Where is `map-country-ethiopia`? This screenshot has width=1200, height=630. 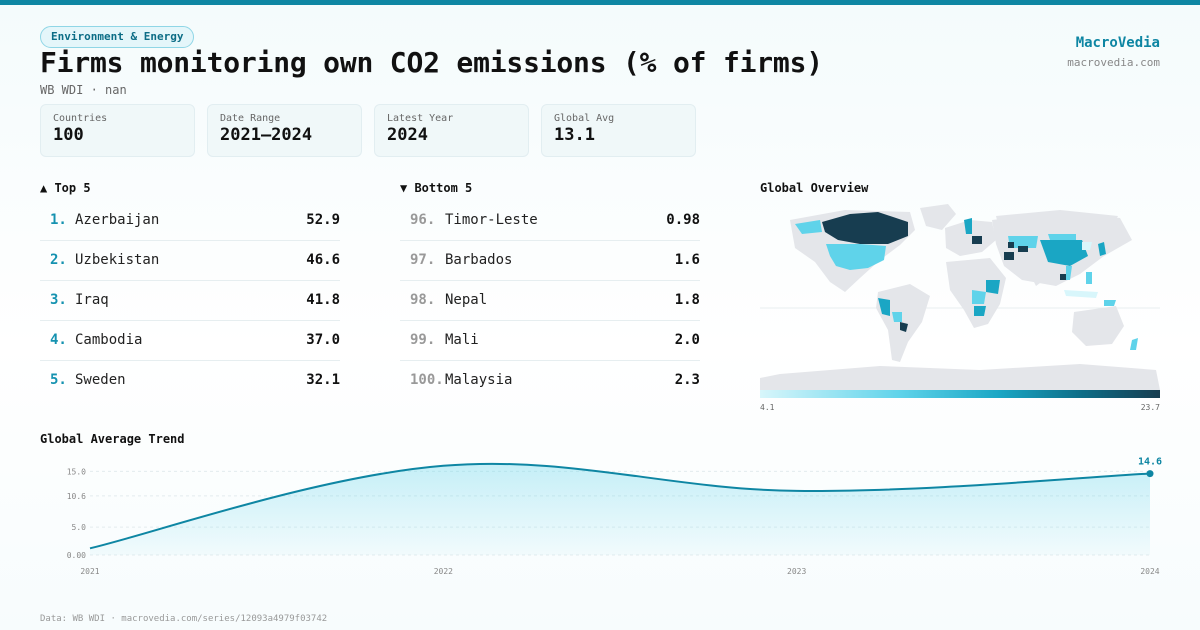
map-country-ethiopia is located at coordinates (993, 287).